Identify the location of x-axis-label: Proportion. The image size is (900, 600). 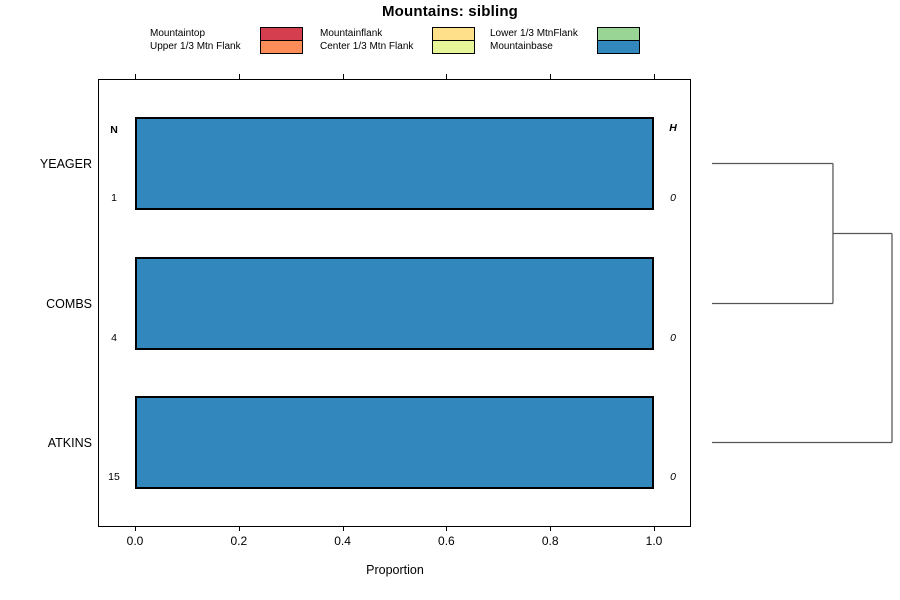
(395, 570).